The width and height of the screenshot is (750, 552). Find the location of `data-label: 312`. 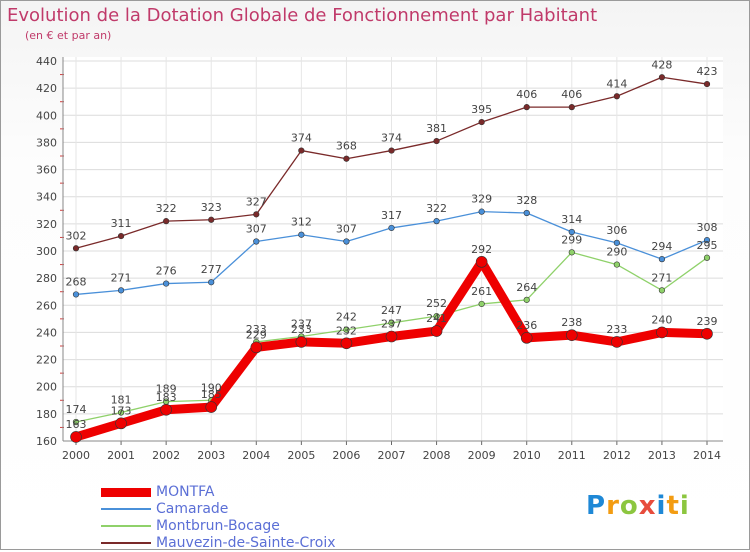

data-label: 312 is located at coordinates (301, 222).